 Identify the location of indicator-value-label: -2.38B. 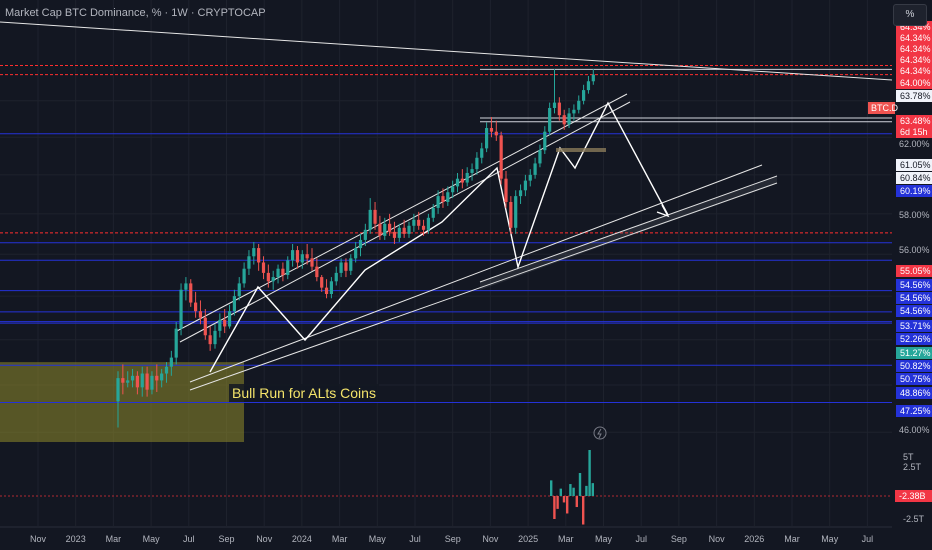
(912, 496).